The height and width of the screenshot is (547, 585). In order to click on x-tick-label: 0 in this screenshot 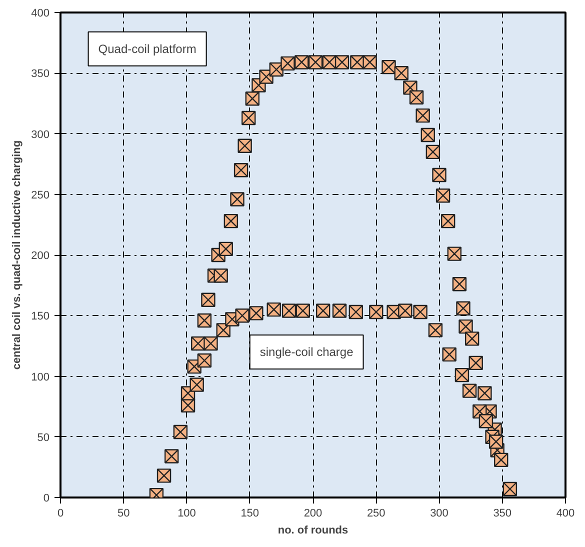, I will do `click(60, 514)`.